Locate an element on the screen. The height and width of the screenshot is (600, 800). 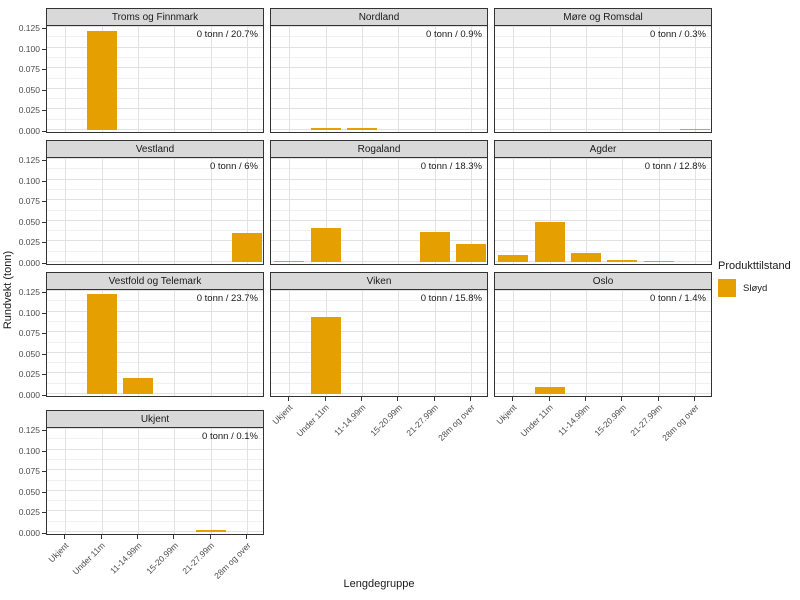
panel-annotation: 0 tonn / 15.8% is located at coordinates (451, 298).